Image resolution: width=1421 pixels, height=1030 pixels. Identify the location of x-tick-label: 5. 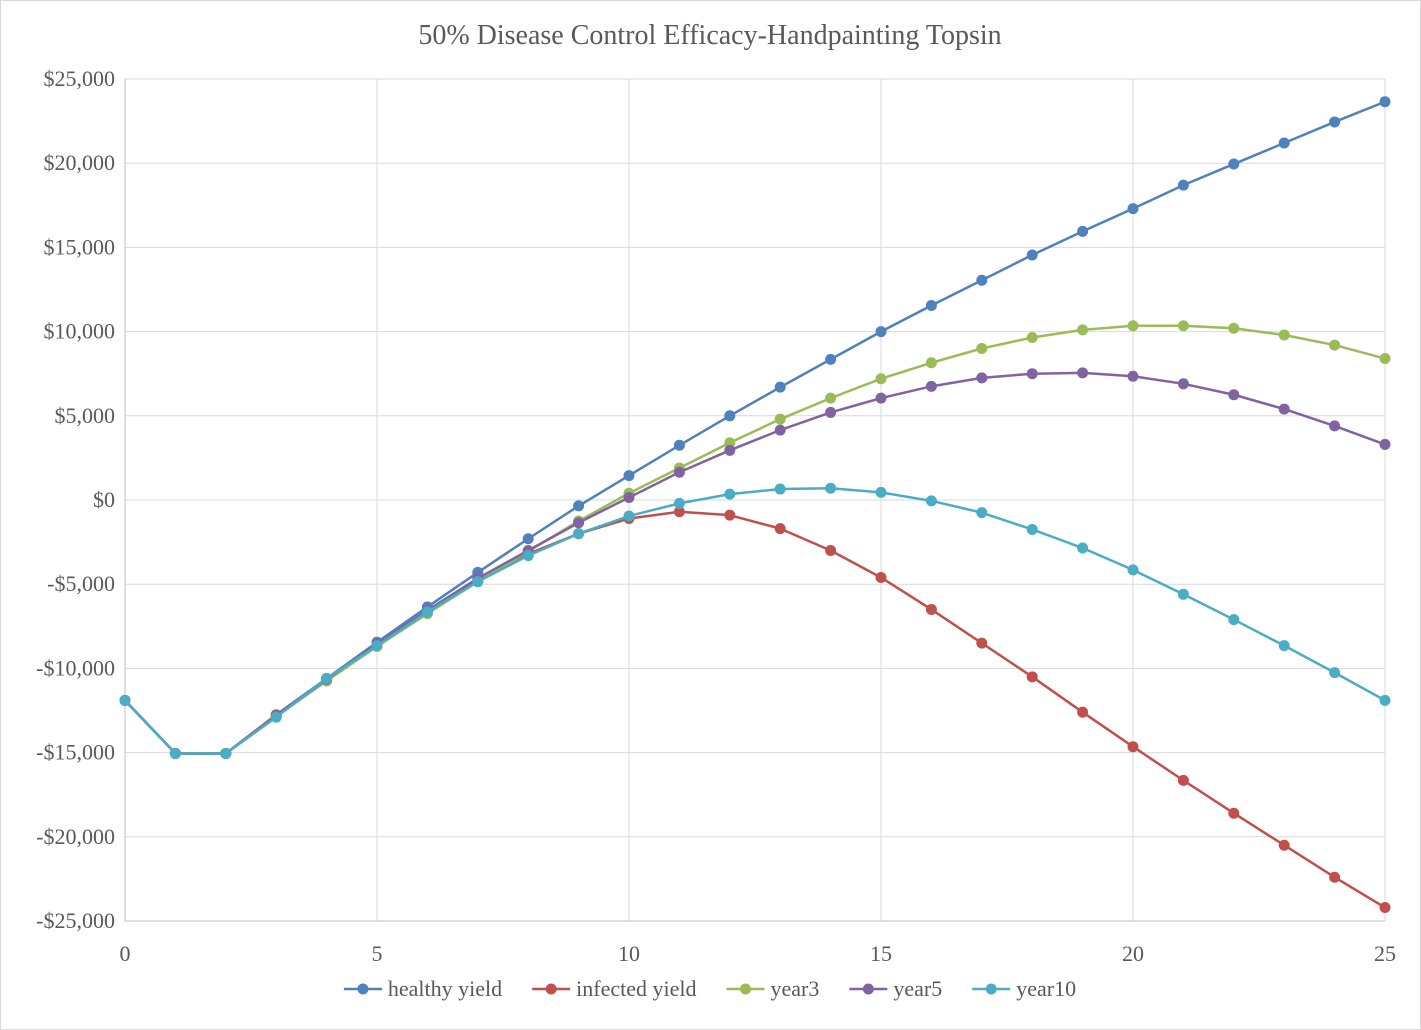
(377, 953).